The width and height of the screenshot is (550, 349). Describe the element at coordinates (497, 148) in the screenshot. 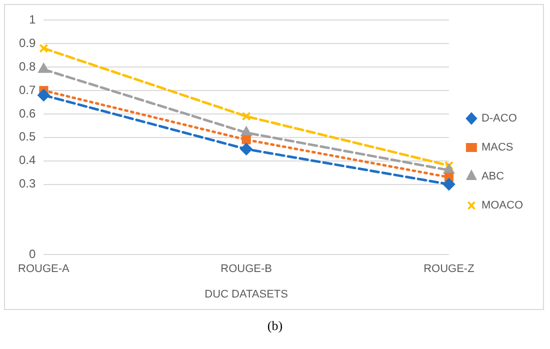

I see `legend-label: MACS` at that location.